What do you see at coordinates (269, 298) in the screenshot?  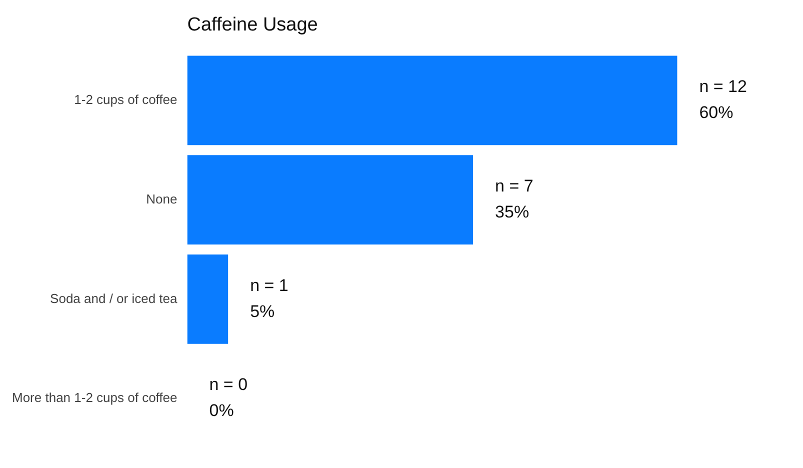 I see `data-label: n = 1 5%` at bounding box center [269, 298].